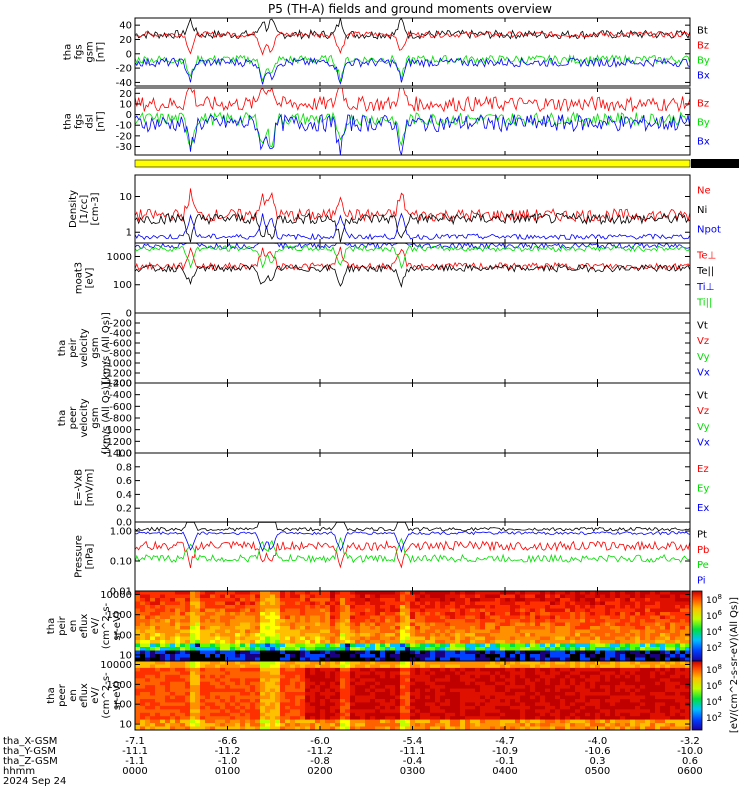 The height and width of the screenshot is (800, 750). Describe the element at coordinates (703, 142) in the screenshot. I see `legend-Bx: Bx` at that location.